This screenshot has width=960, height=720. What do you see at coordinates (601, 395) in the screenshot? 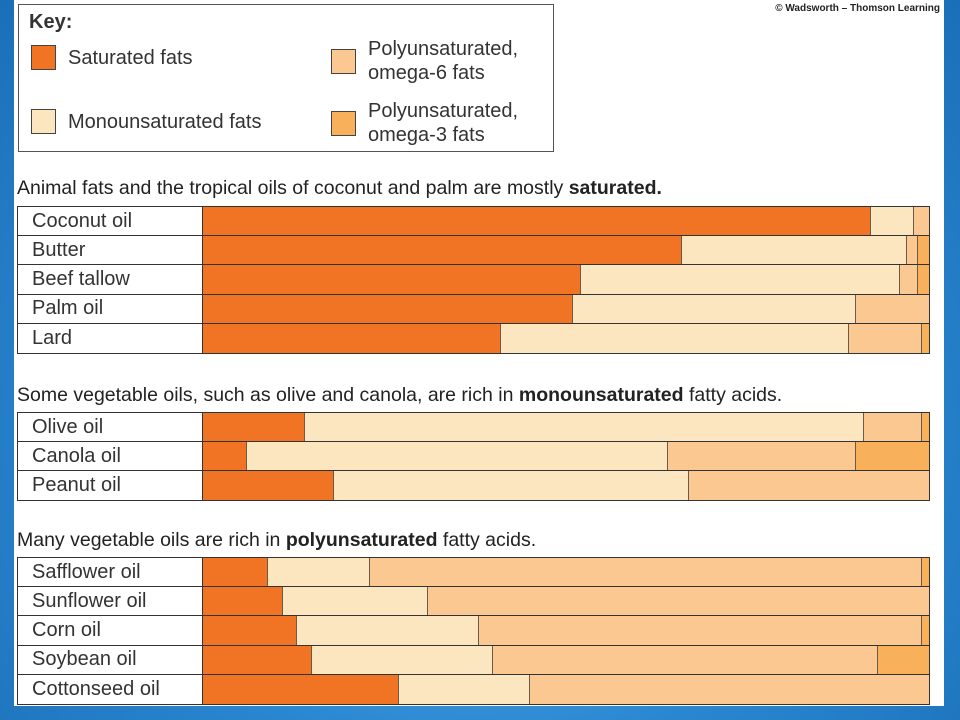
I see `group-title-emphasis: monounsaturated` at bounding box center [601, 395].